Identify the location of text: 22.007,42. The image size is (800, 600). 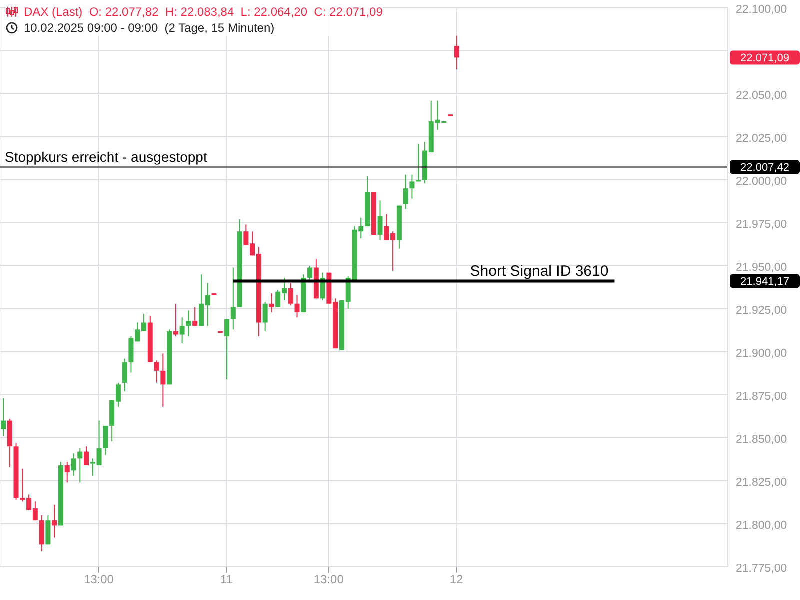
(765, 168).